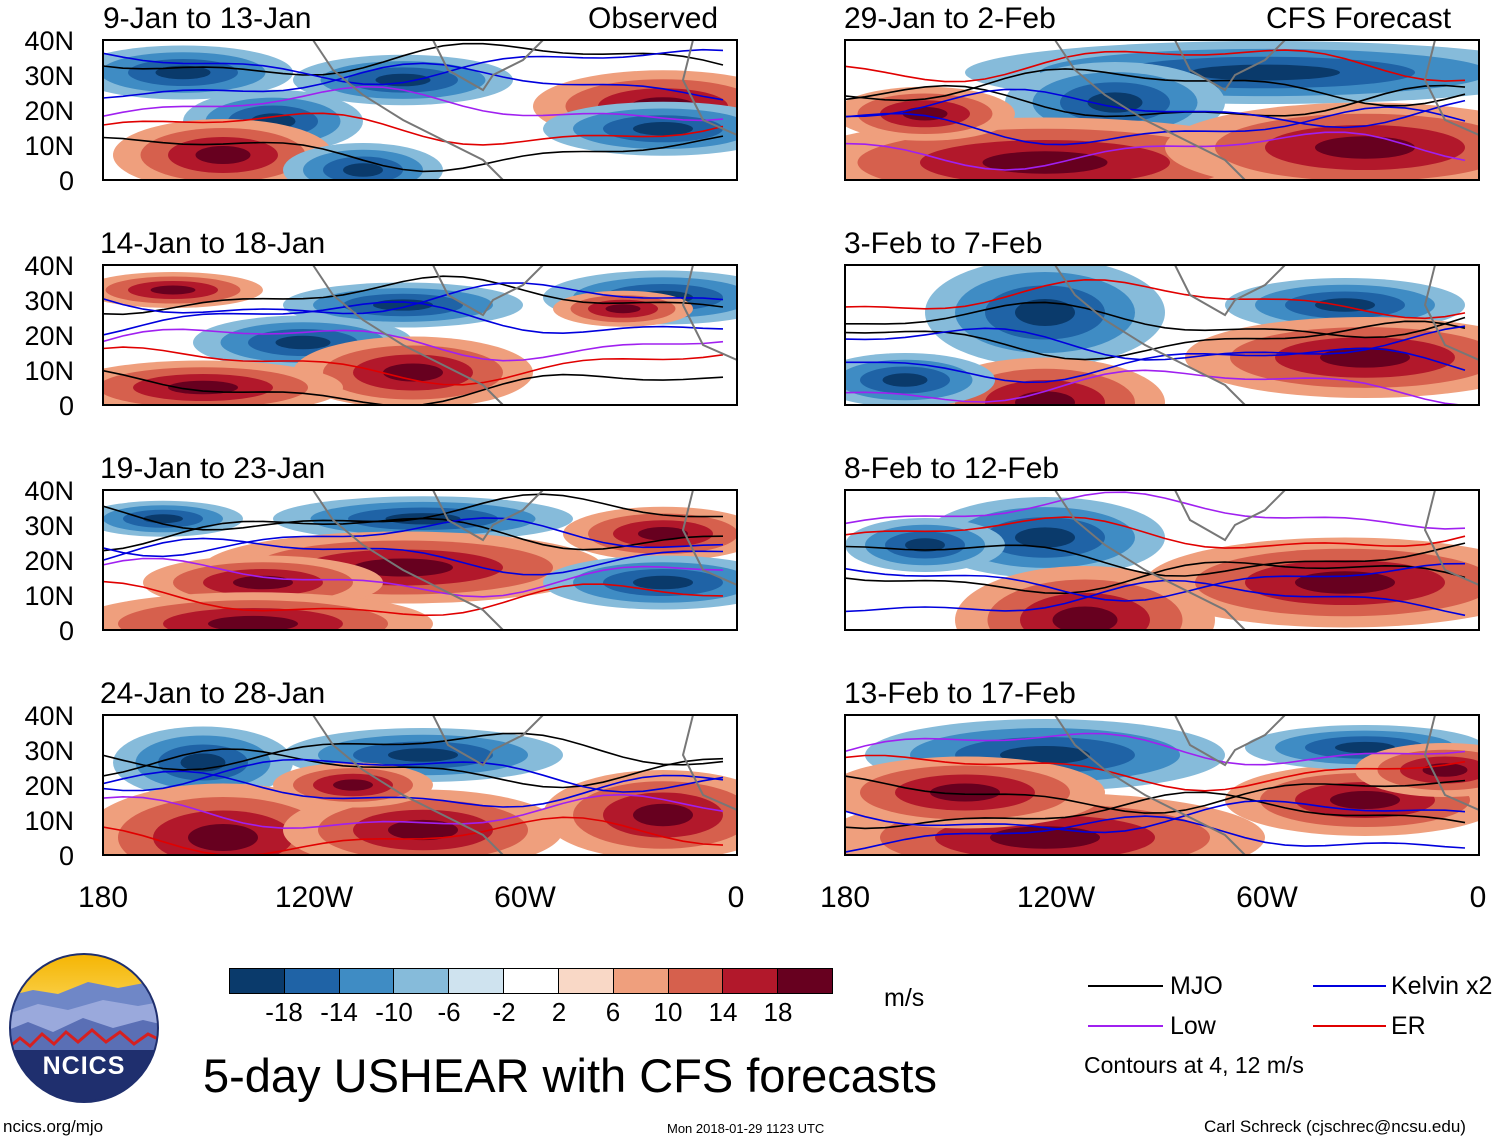 The image size is (1510, 1141). I want to click on colorbar-swatches, so click(531, 981).